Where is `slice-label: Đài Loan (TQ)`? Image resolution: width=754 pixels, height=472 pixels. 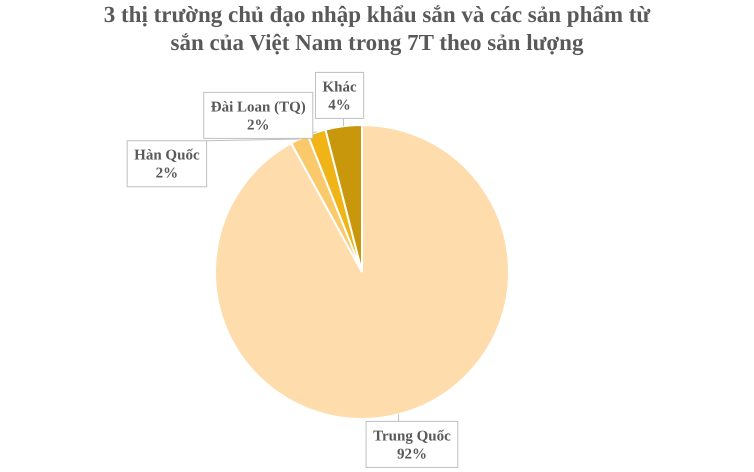
slice-label: Đài Loan (TQ) is located at coordinates (258, 107).